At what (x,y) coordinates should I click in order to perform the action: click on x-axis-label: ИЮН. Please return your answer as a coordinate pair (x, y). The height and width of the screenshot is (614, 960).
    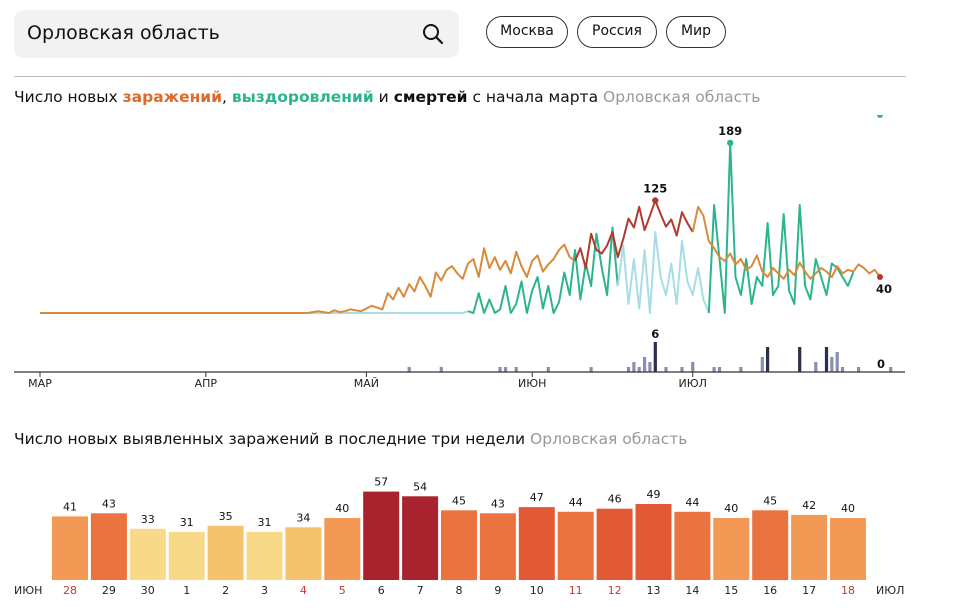
    Looking at the image, I should click on (532, 383).